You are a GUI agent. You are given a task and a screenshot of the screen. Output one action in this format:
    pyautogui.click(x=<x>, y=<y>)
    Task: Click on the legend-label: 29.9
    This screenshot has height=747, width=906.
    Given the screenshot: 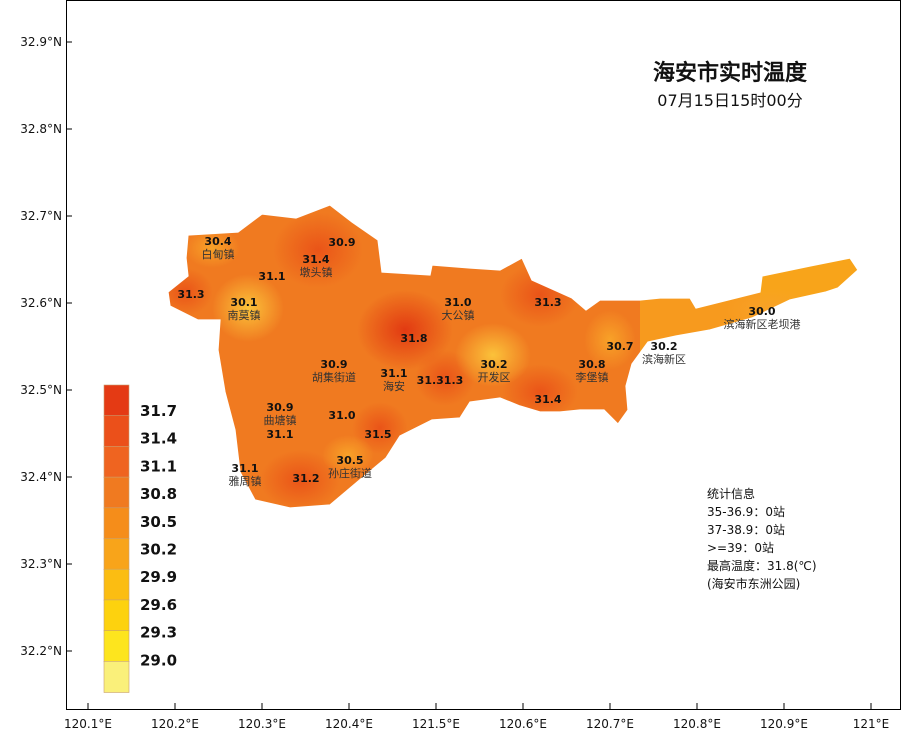 What is the action you would take?
    pyautogui.click(x=158, y=577)
    